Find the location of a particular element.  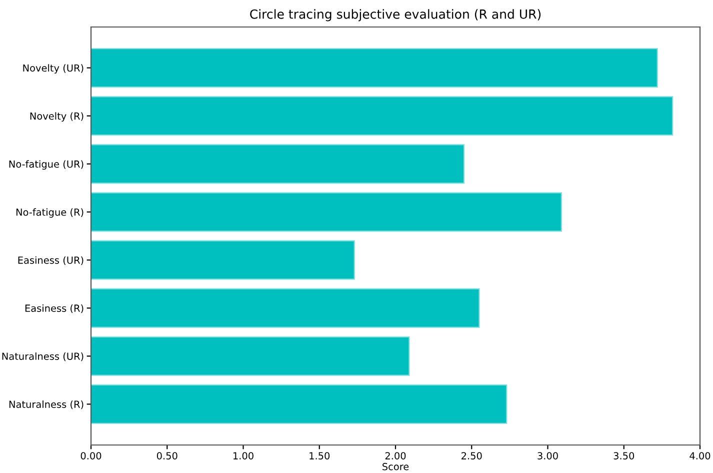

y-tick-label: No-fatigue (UR) is located at coordinates (46, 165).